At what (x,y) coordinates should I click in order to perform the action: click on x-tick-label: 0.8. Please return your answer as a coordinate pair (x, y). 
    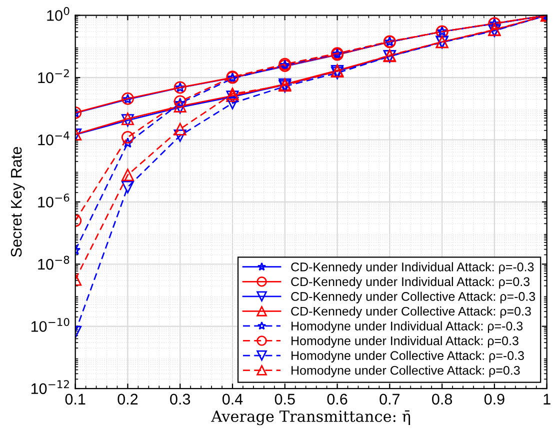
    Looking at the image, I should click on (442, 399).